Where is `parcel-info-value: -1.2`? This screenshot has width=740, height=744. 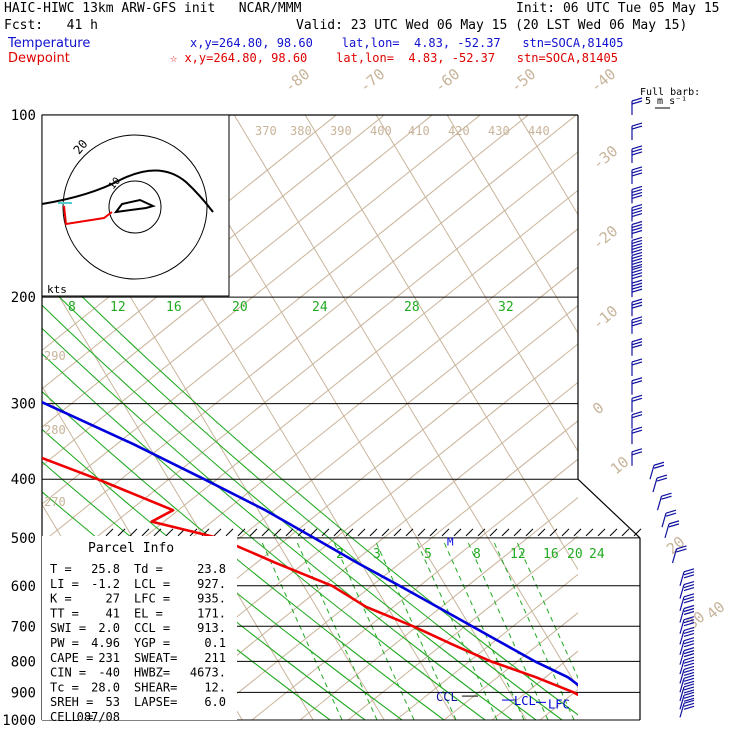 parcel-info-value: -1.2 is located at coordinates (105, 584).